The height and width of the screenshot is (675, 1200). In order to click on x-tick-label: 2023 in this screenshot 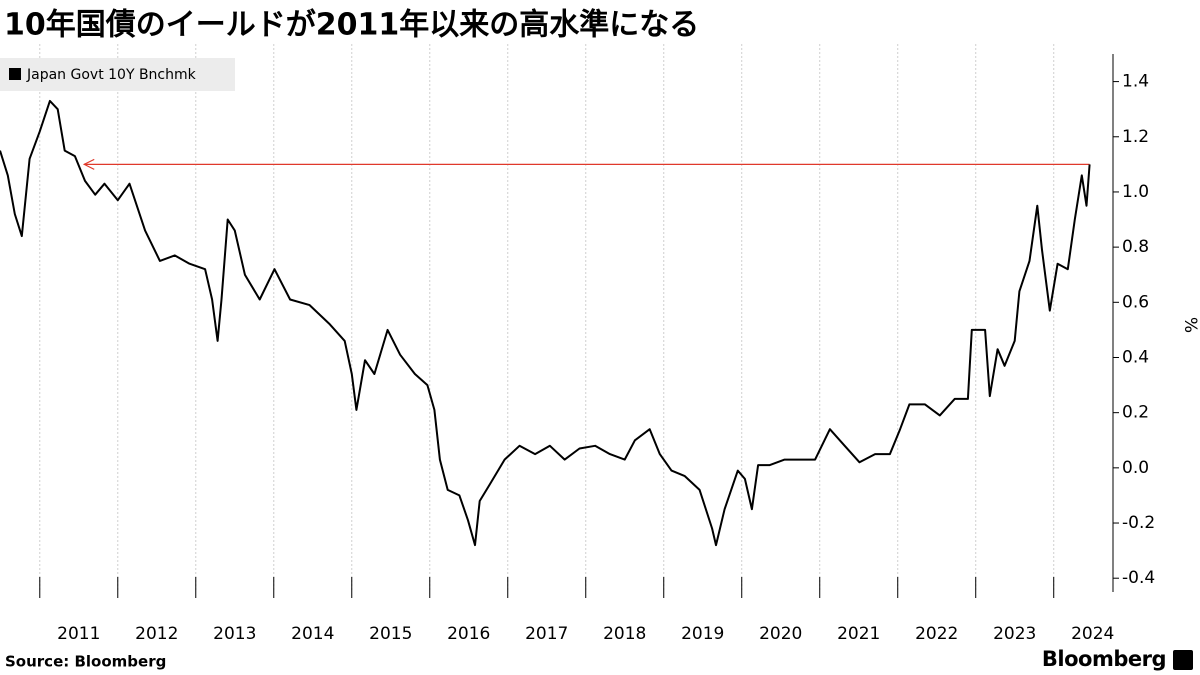, I will do `click(1014, 634)`.